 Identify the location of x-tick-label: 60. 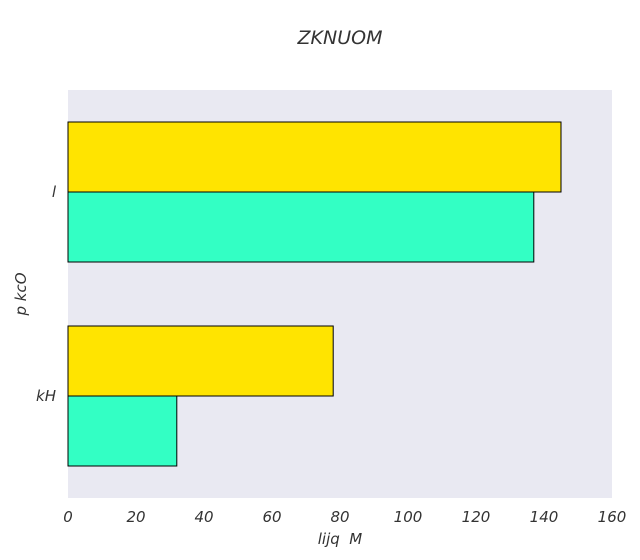
(271, 517).